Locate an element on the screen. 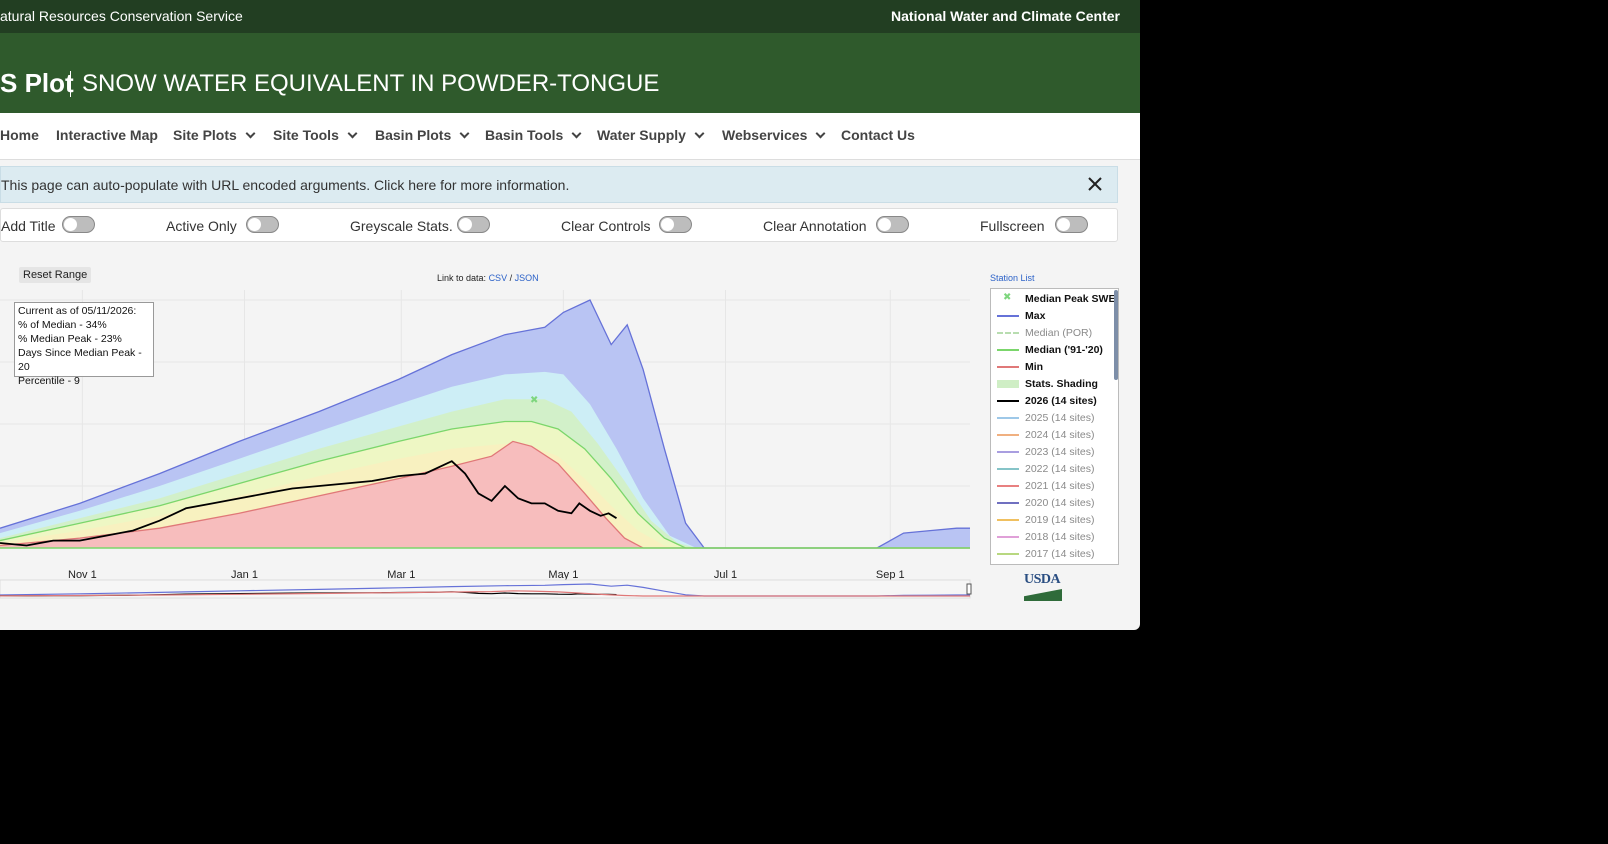 This screenshot has width=1608, height=844. nav-contact-us: Contact Us is located at coordinates (878, 135).